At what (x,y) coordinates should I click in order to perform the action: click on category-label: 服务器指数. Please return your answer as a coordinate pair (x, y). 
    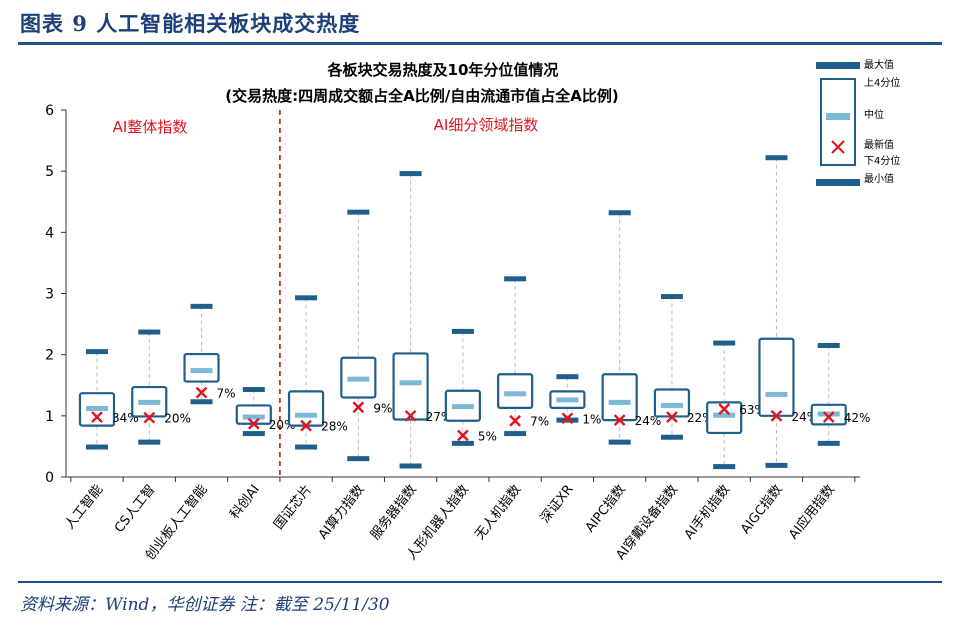
    Looking at the image, I should click on (393, 512).